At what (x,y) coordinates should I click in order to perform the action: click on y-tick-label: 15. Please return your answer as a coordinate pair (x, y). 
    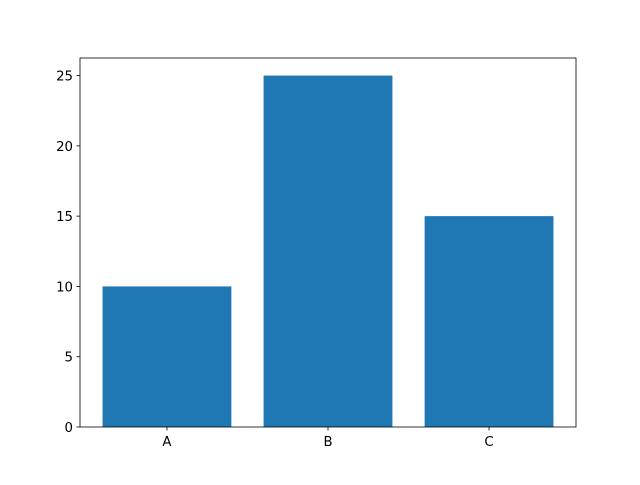
    Looking at the image, I should click on (64, 217).